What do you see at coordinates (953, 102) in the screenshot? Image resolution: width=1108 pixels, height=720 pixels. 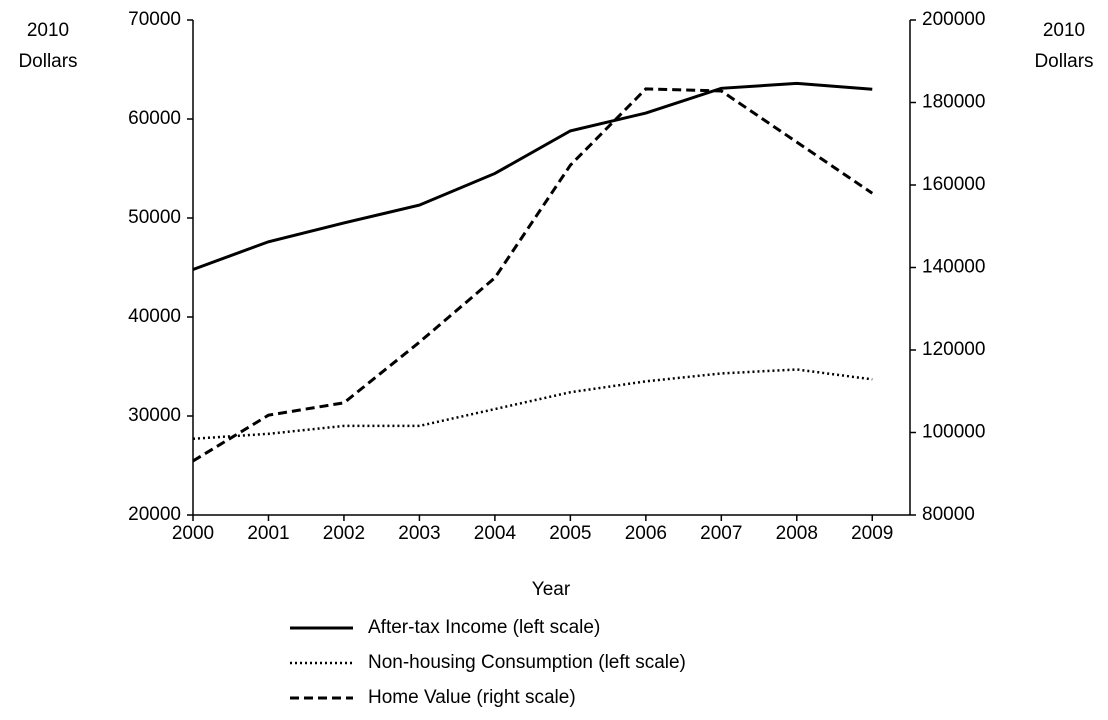 I see `y2-tick-label: 180000` at bounding box center [953, 102].